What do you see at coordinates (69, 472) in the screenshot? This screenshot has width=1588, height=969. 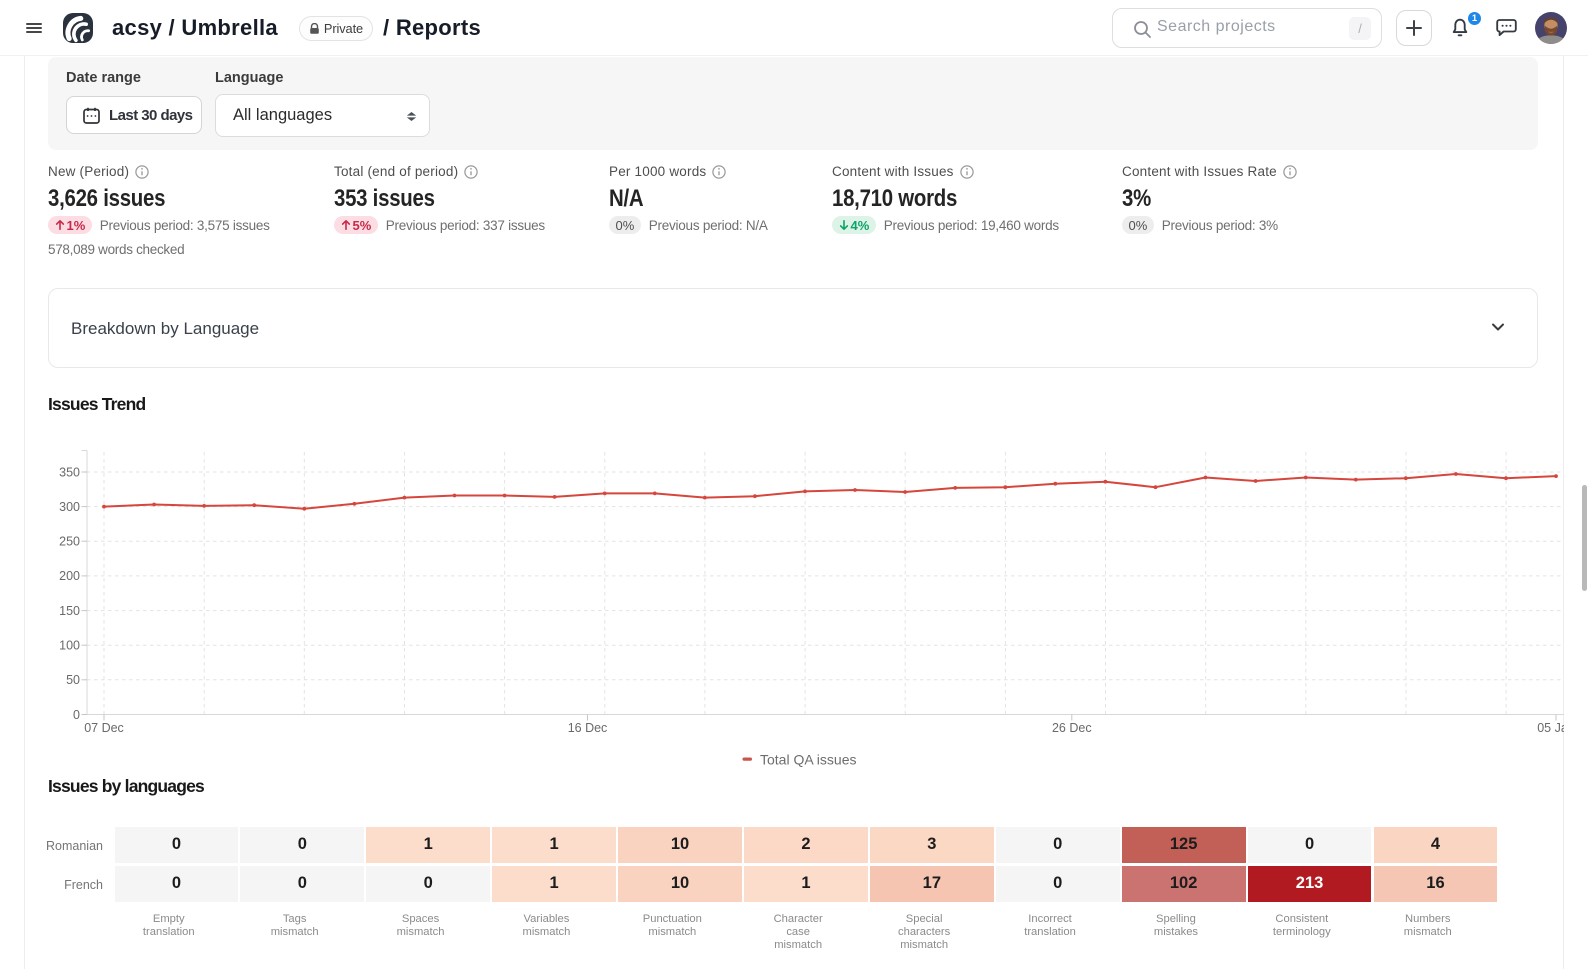 I see `svg-text: 350` at bounding box center [69, 472].